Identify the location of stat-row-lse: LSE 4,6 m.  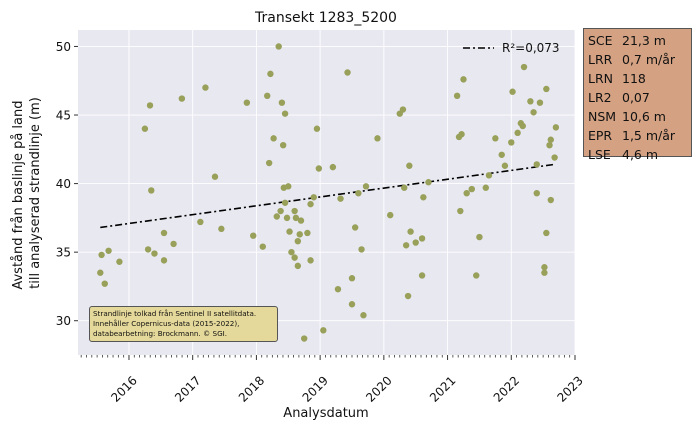
(637, 154).